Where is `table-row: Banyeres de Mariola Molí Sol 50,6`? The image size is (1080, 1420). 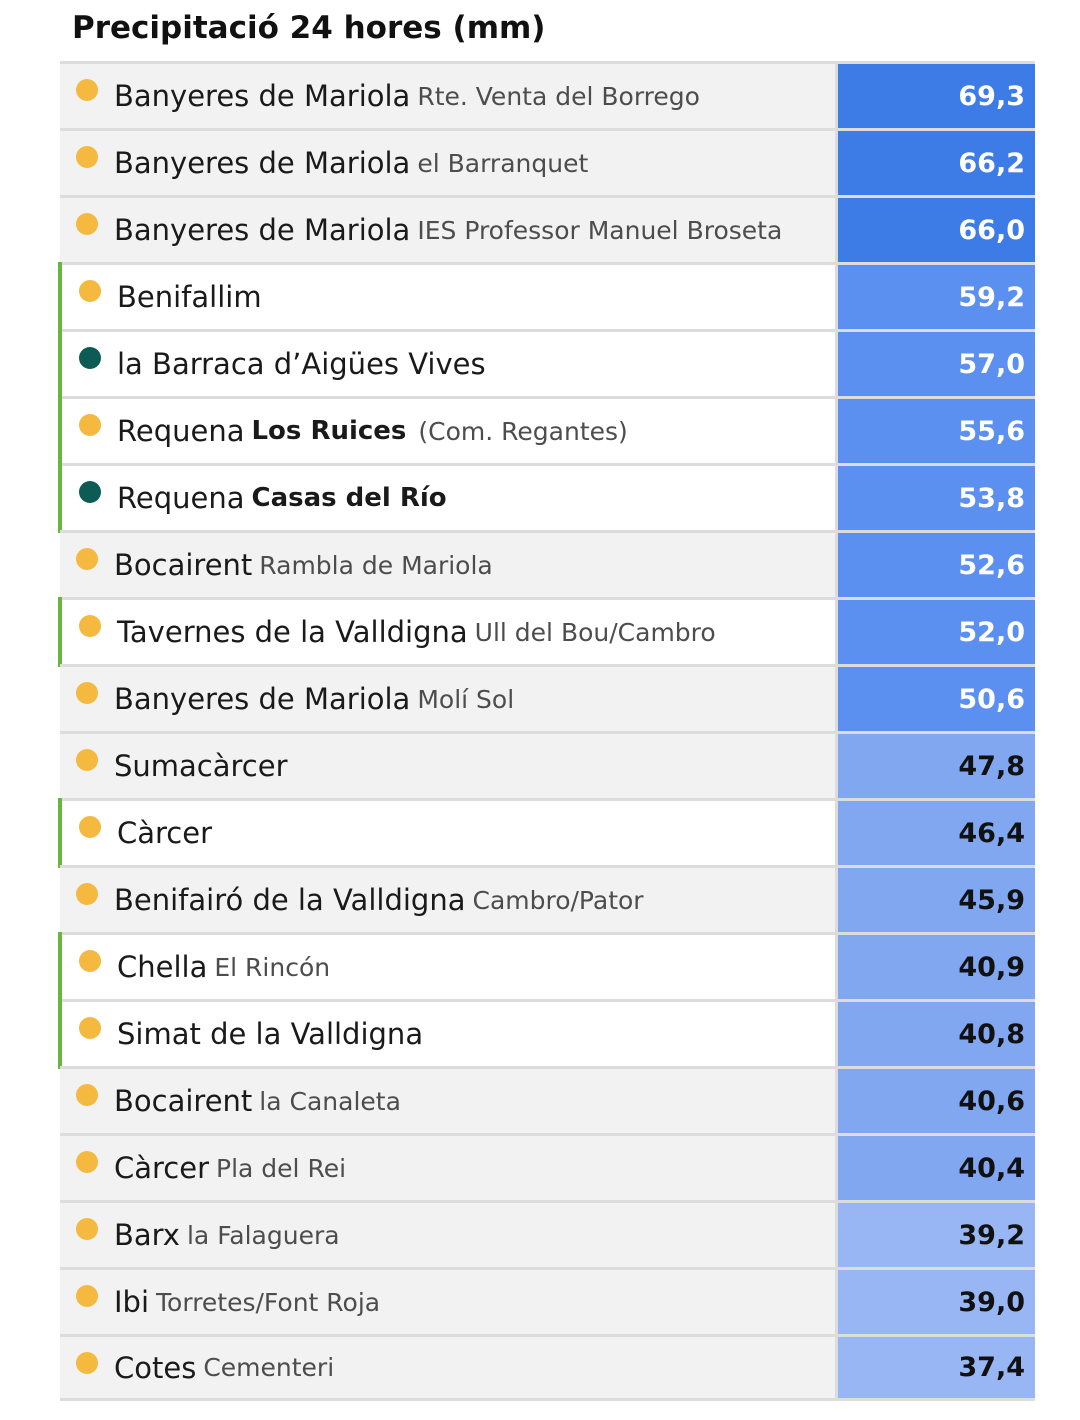
table-row: Banyeres de Mariola Molí Sol 50,6 is located at coordinates (547, 697).